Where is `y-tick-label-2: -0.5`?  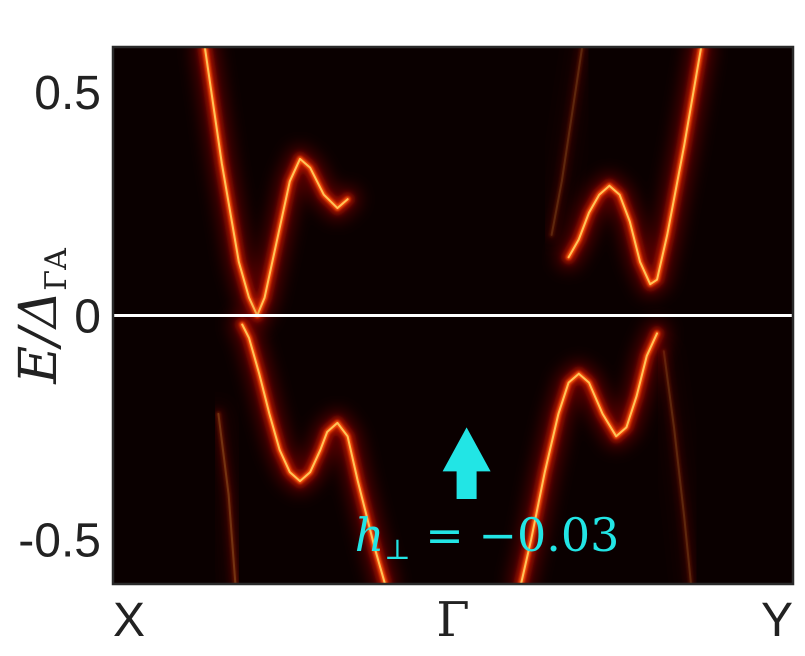 y-tick-label-2: -0.5 is located at coordinates (59, 540).